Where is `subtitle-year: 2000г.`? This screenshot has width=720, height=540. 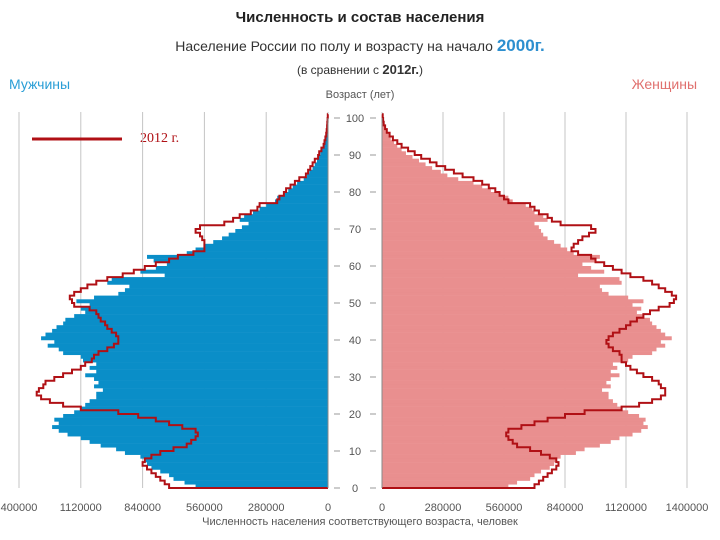 subtitle-year: 2000г. is located at coordinates (520, 45).